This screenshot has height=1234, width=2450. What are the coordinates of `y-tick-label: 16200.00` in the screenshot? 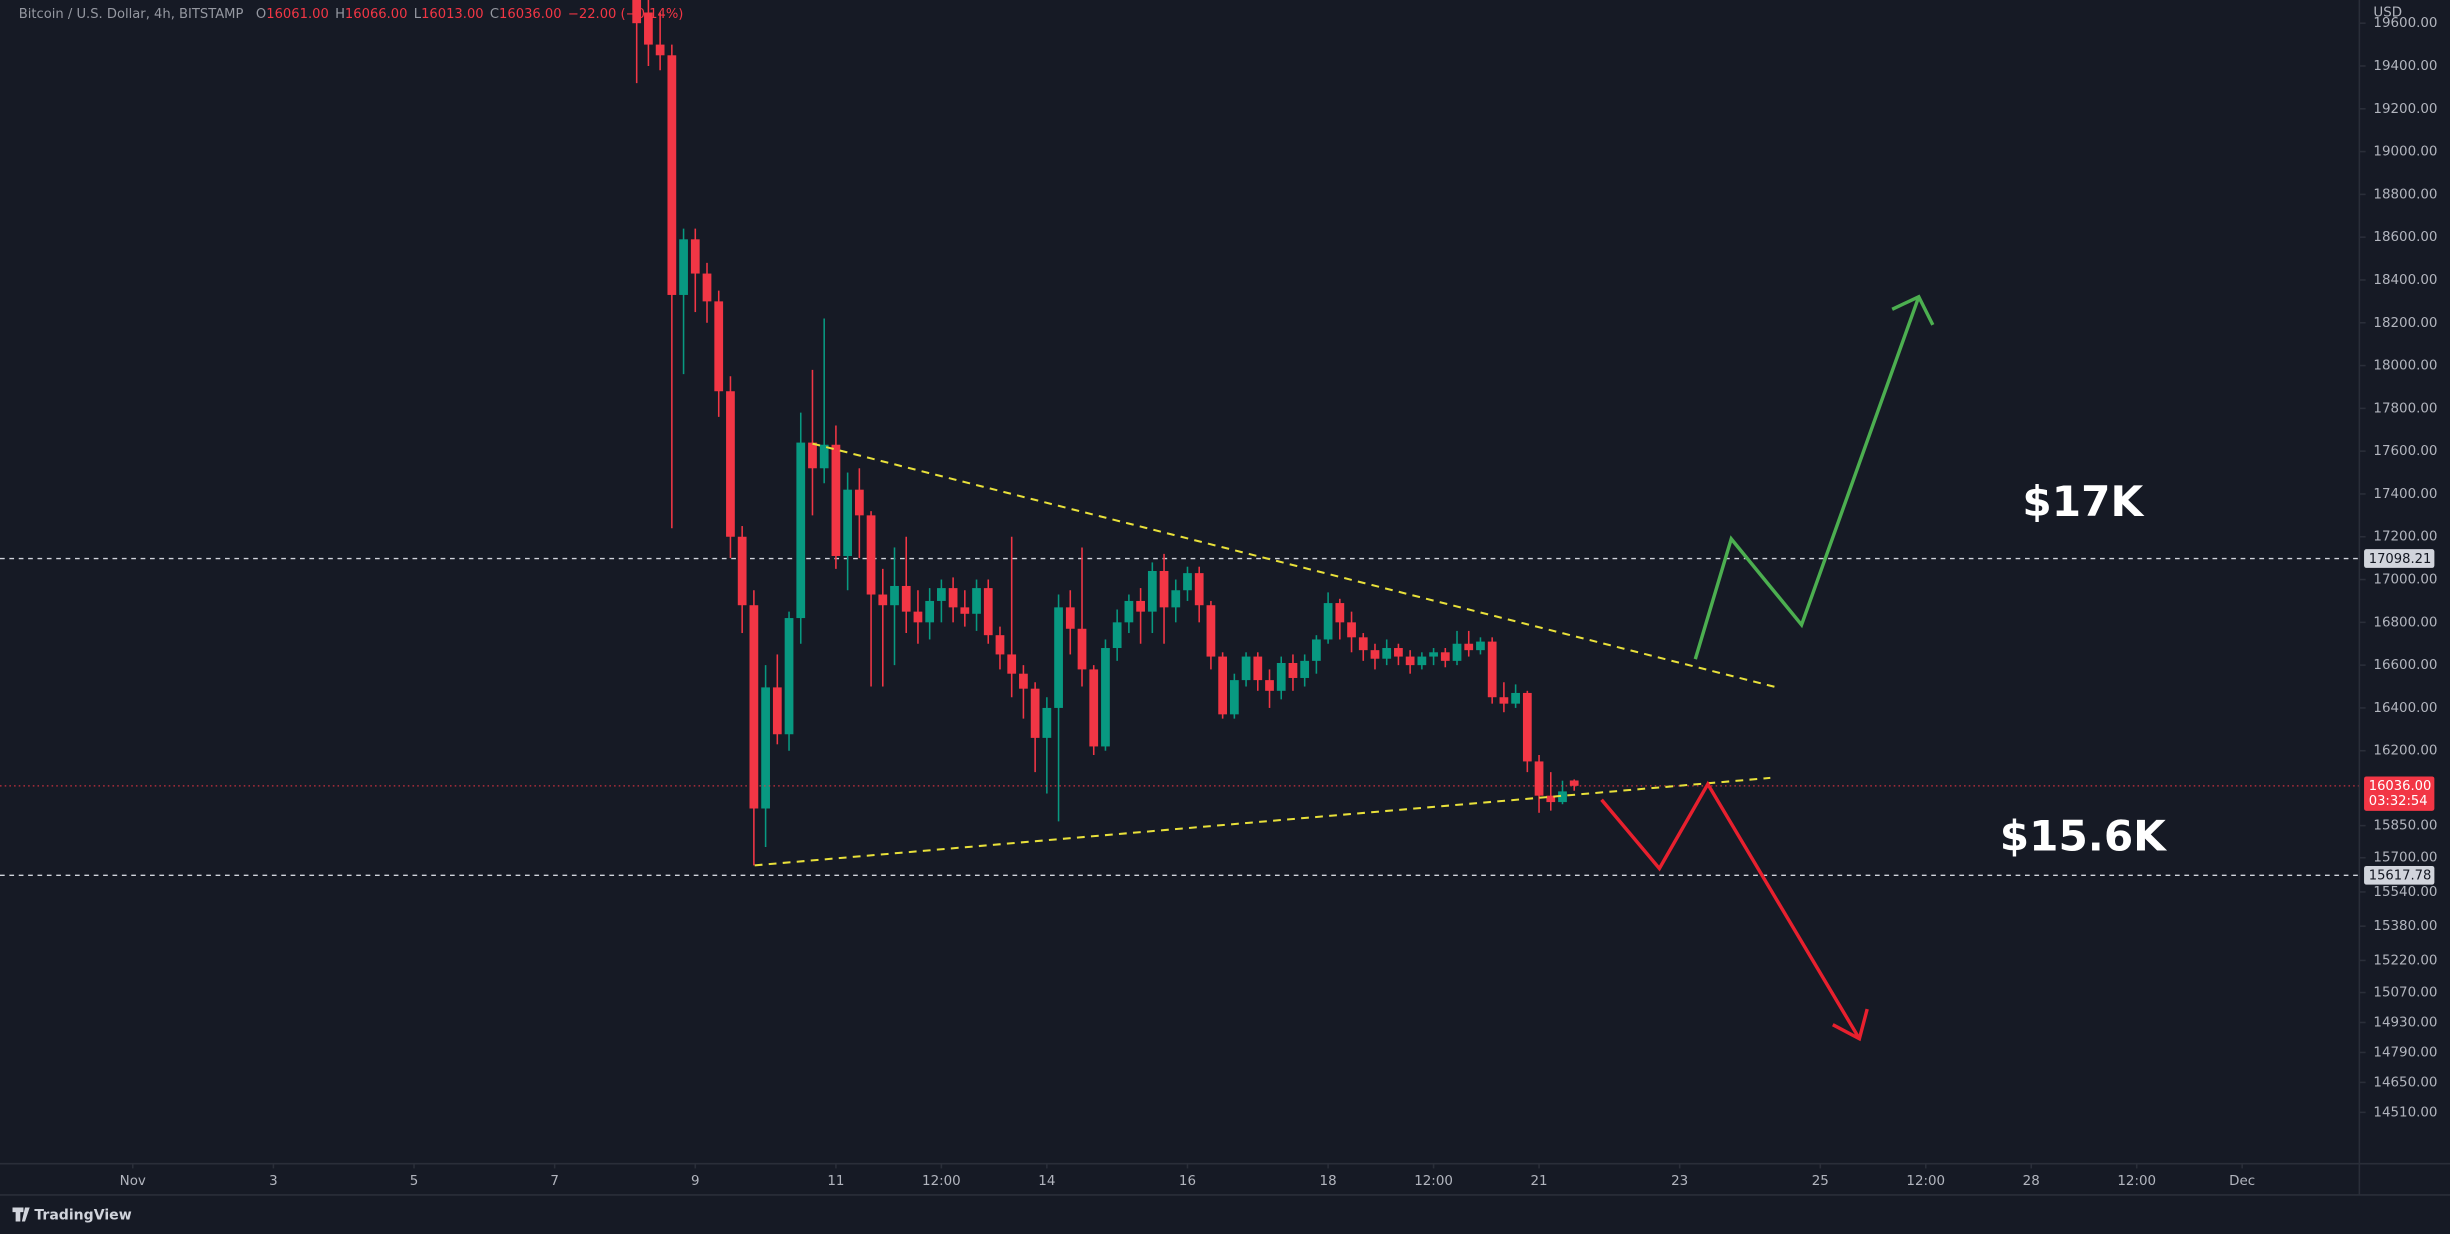 It's located at (2405, 751).